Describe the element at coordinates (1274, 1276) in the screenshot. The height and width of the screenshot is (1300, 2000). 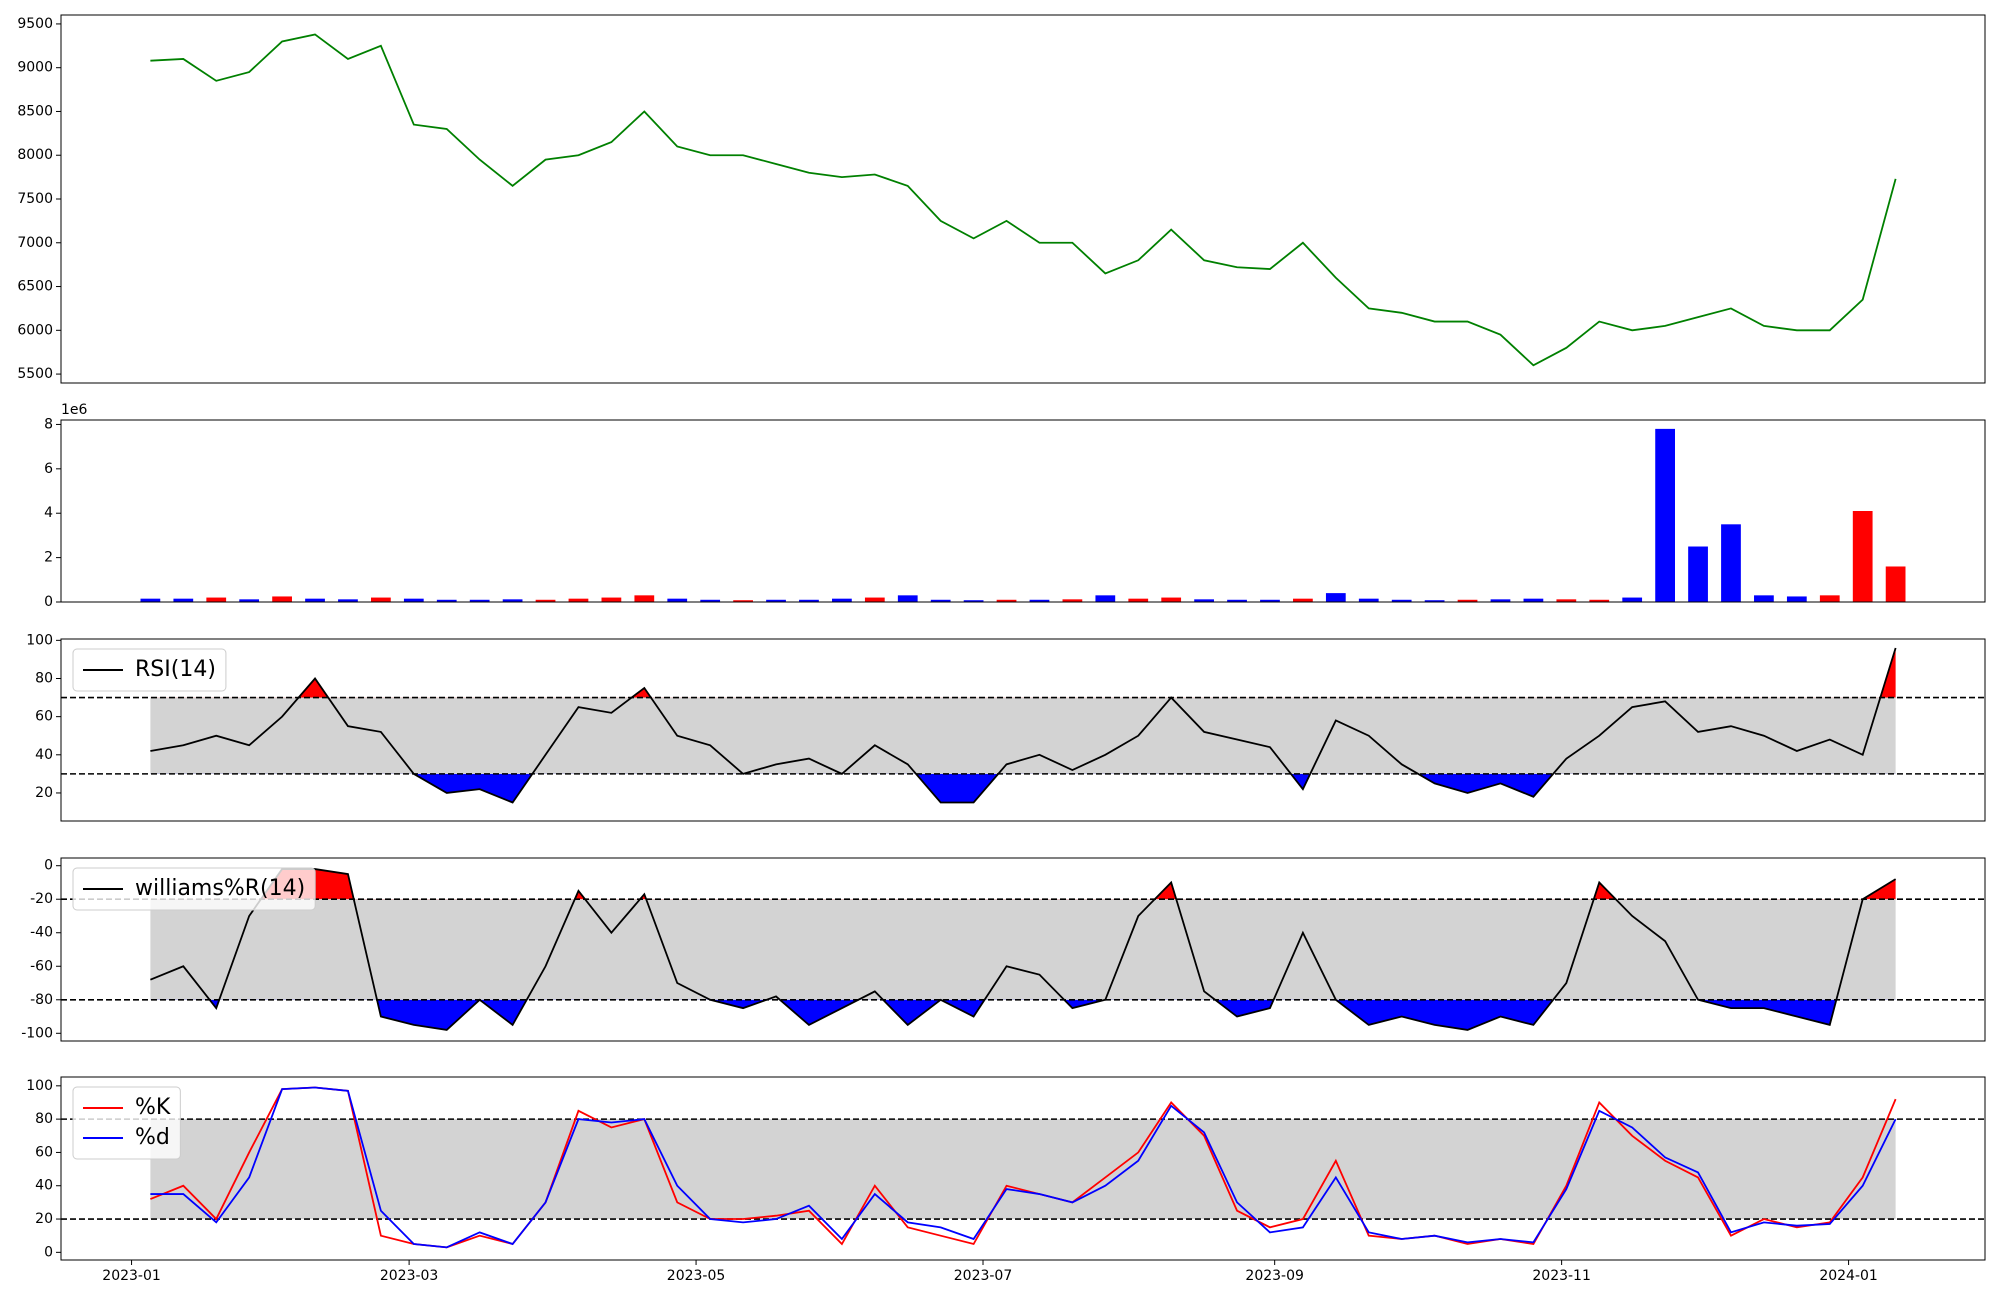
I see `x-tick-label: 2023-09` at that location.